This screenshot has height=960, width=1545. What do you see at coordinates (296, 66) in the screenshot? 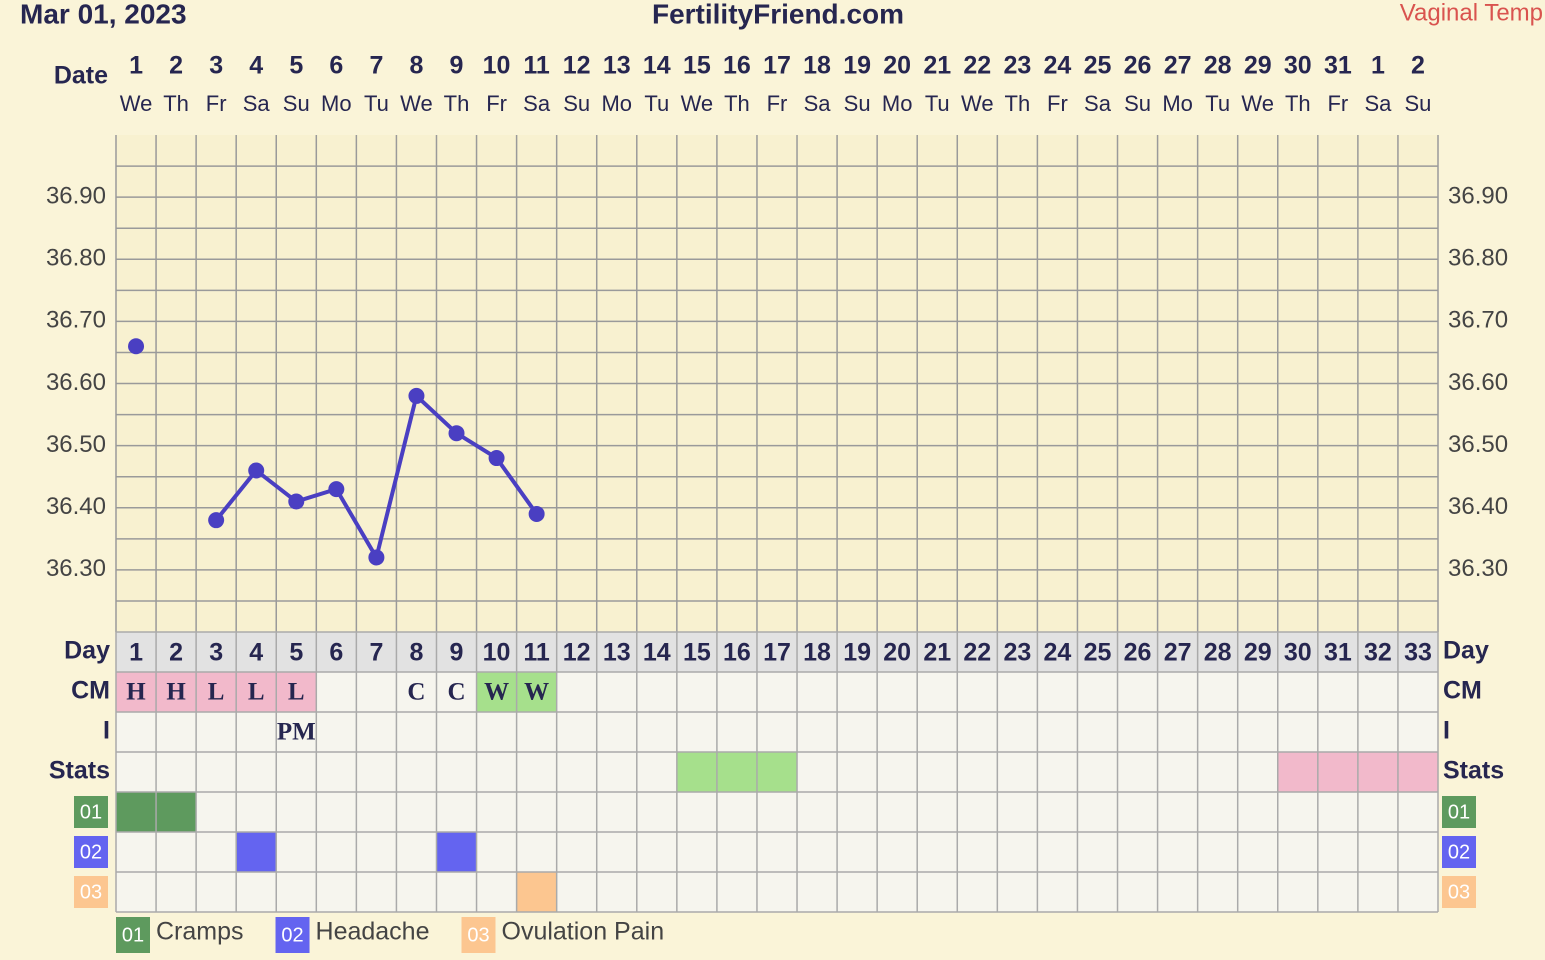
I see `date-label: 5` at bounding box center [296, 66].